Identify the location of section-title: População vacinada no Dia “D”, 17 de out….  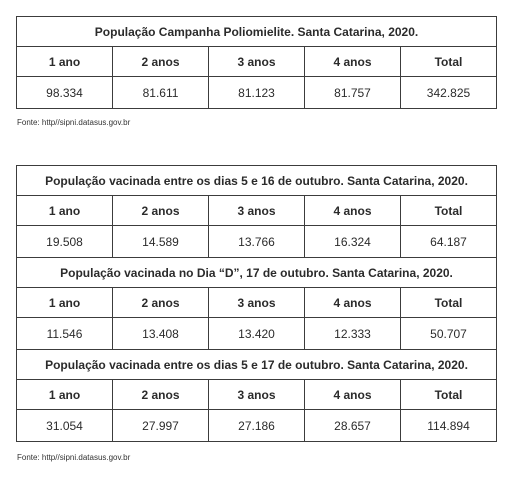
(256, 272).